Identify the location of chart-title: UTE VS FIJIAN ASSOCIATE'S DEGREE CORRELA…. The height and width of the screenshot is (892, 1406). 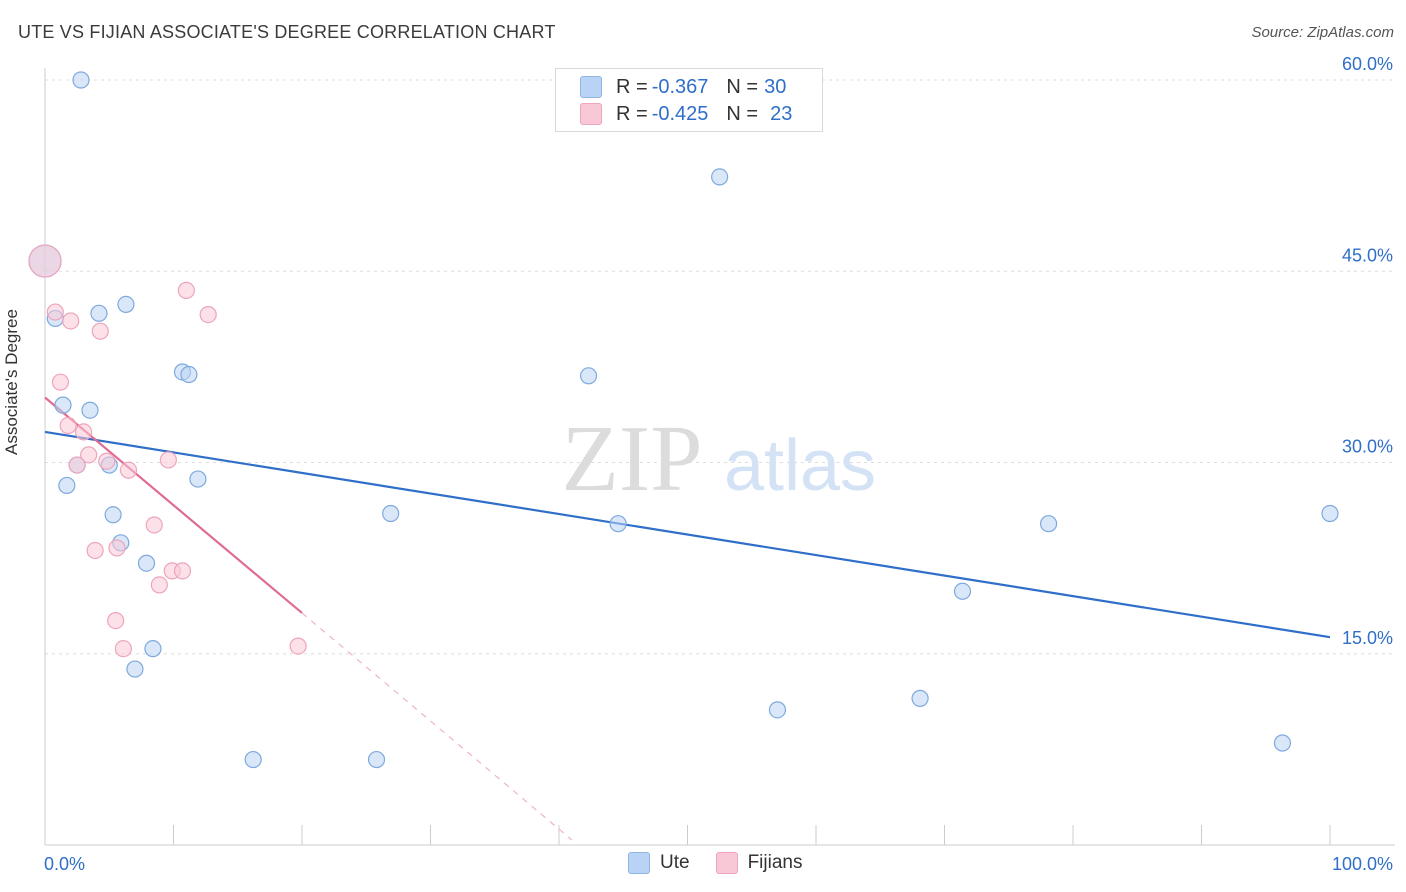
(287, 32).